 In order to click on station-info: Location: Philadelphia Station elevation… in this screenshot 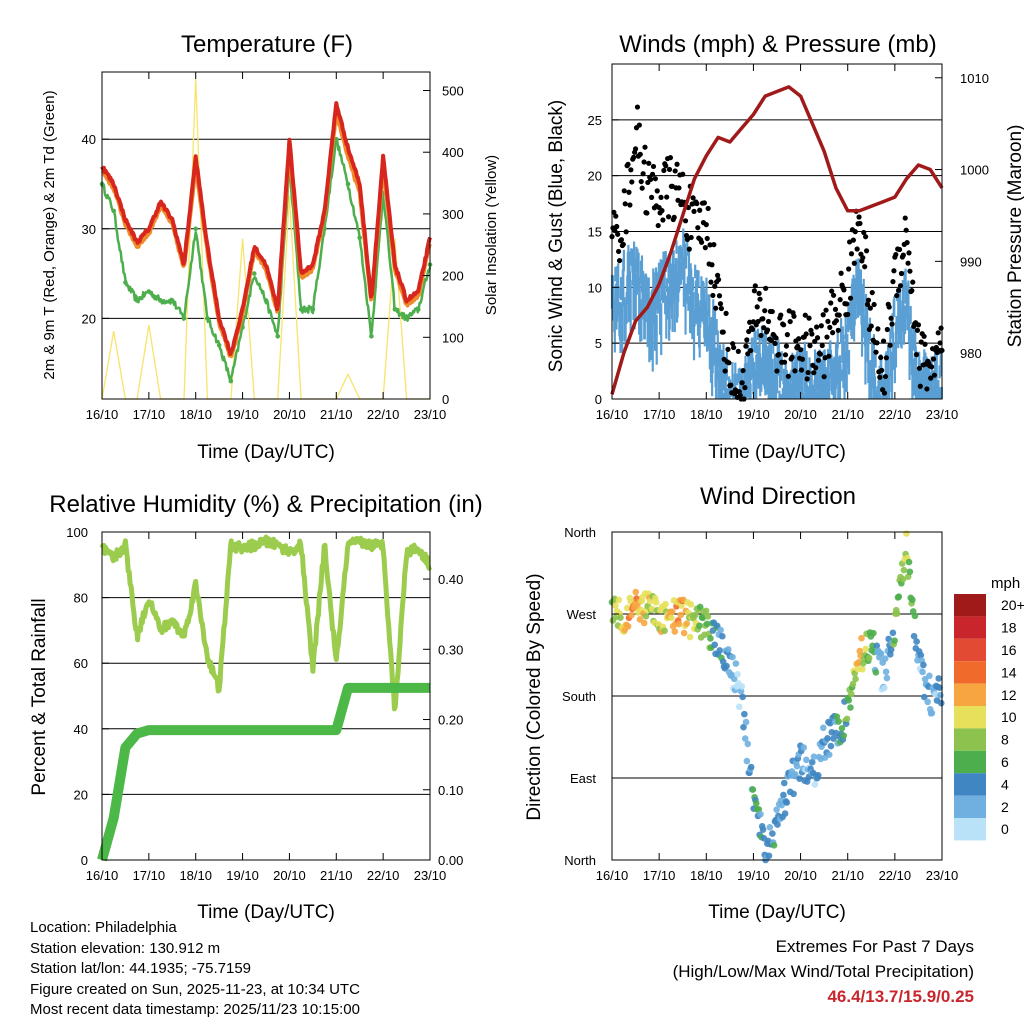, I will do `click(195, 969)`.